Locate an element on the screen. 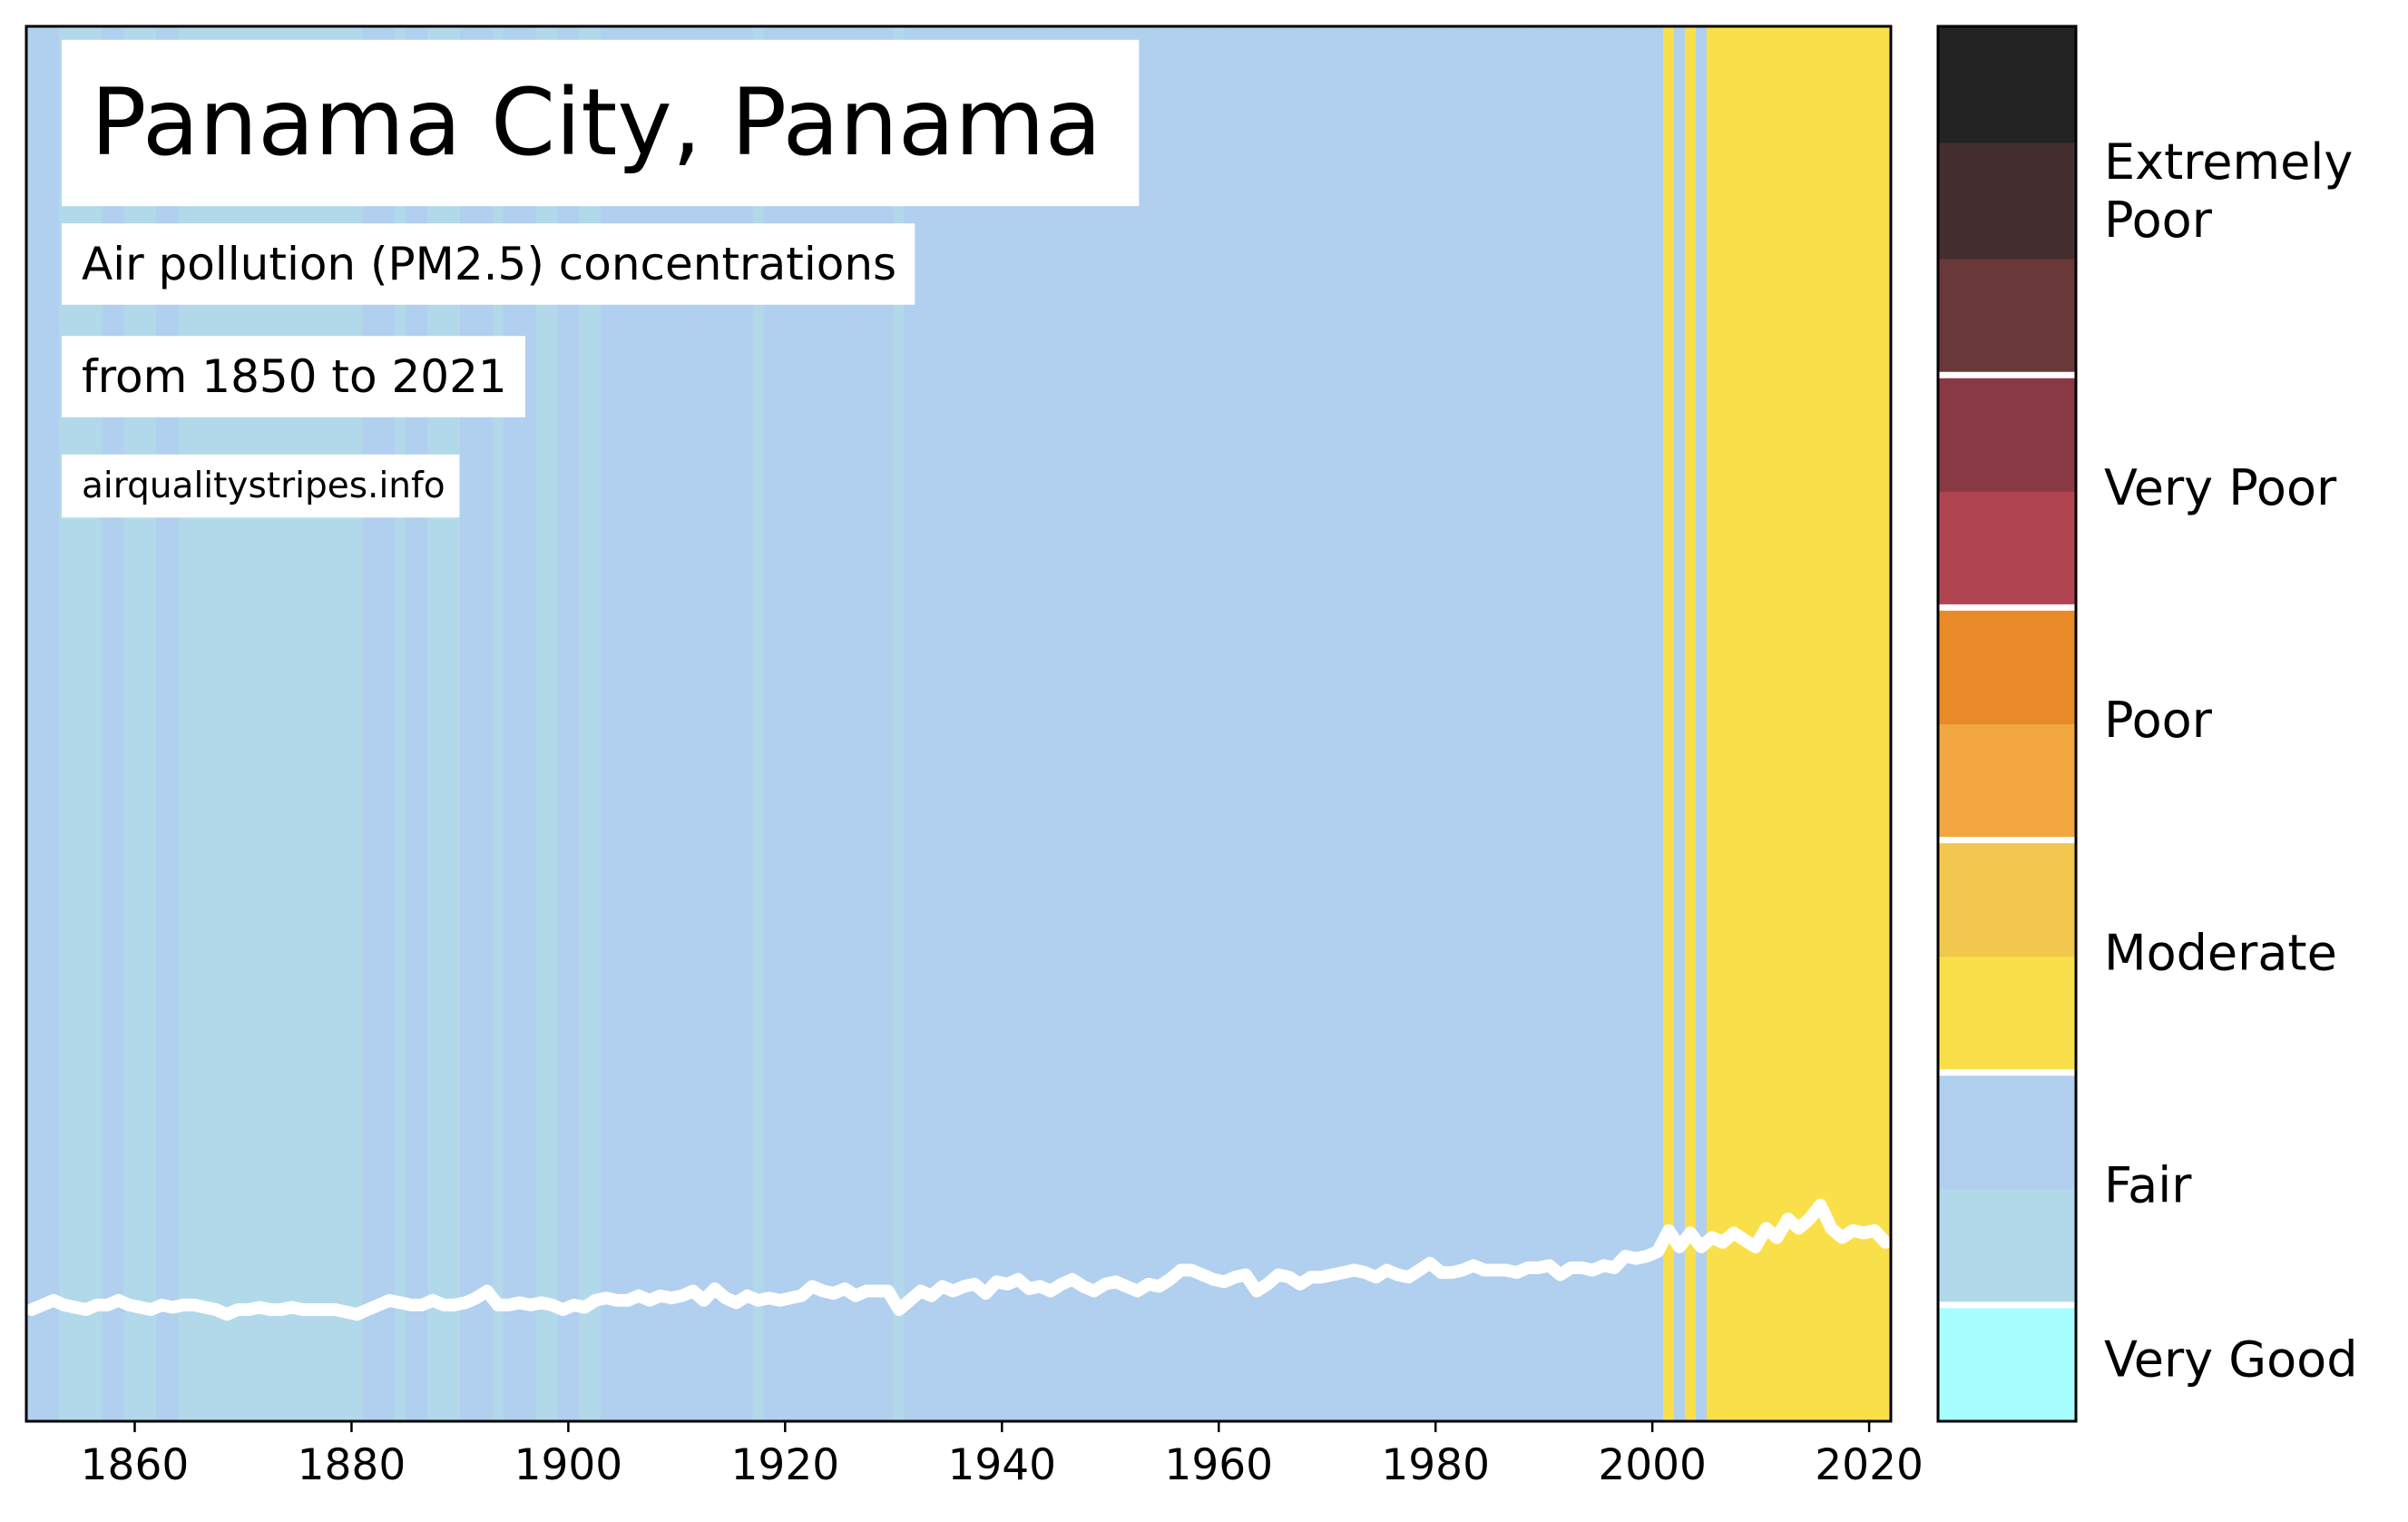 This screenshot has height=1522, width=2408. x-tick-label: 2020 is located at coordinates (1869, 1465).